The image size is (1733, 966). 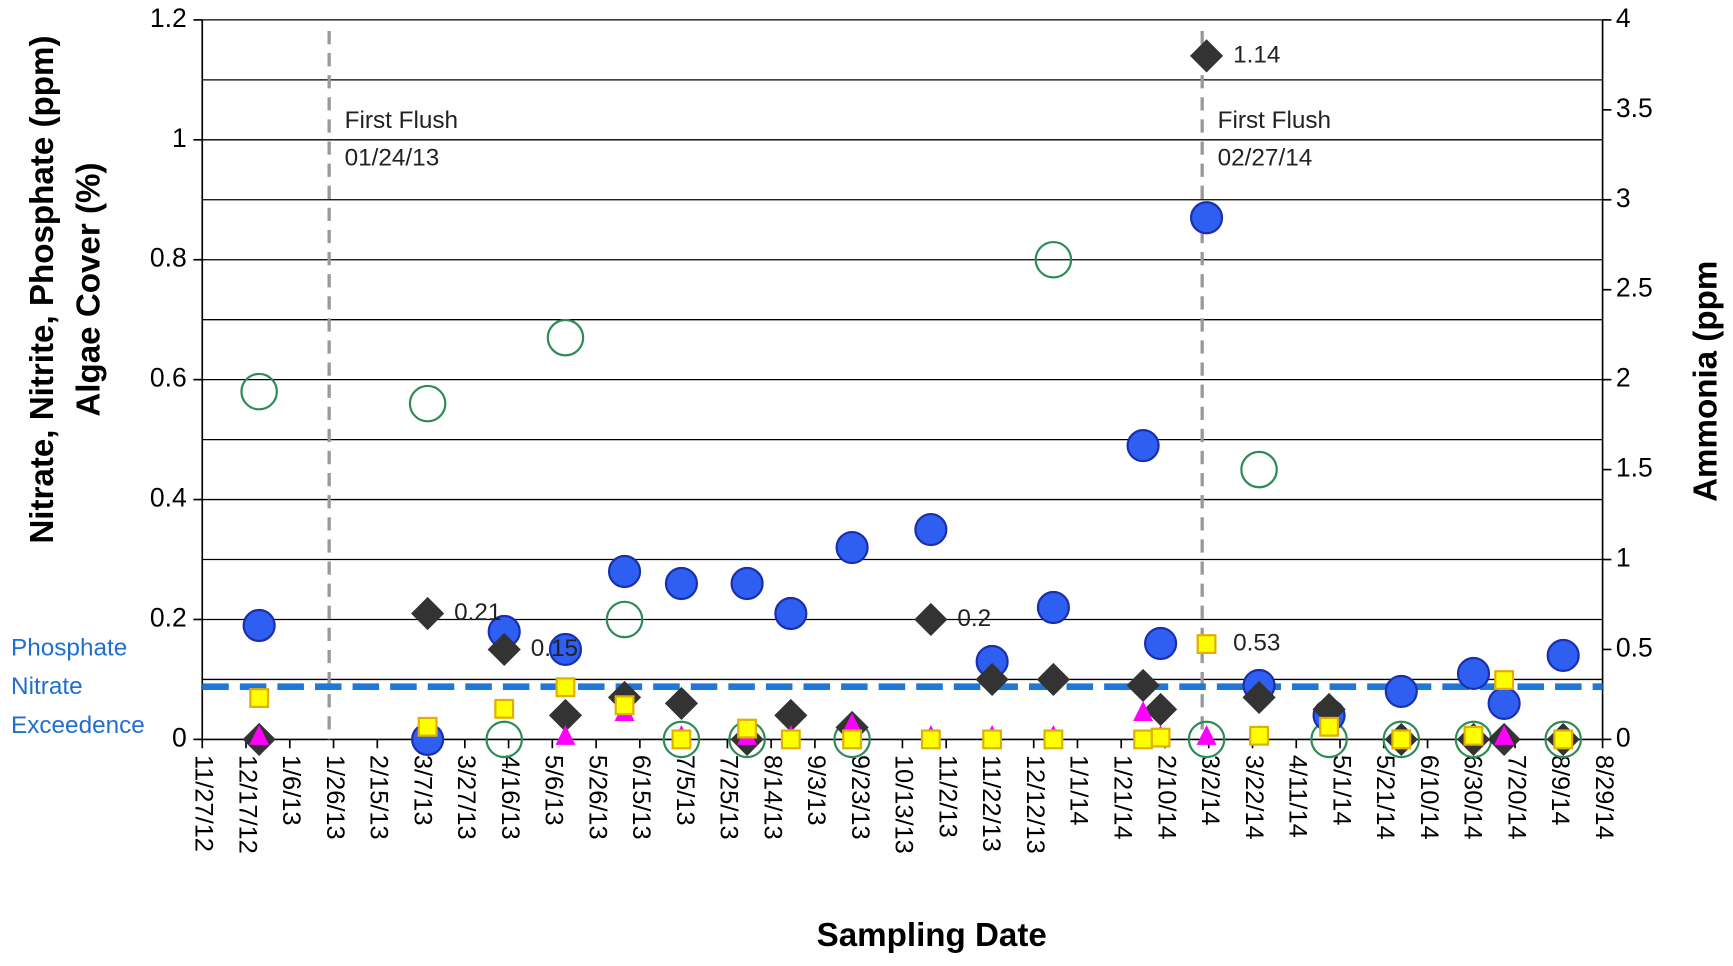 What do you see at coordinates (42, 289) in the screenshot?
I see `y-axis-title: Nitrate, Nitrite, Phosphate (ppm)` at bounding box center [42, 289].